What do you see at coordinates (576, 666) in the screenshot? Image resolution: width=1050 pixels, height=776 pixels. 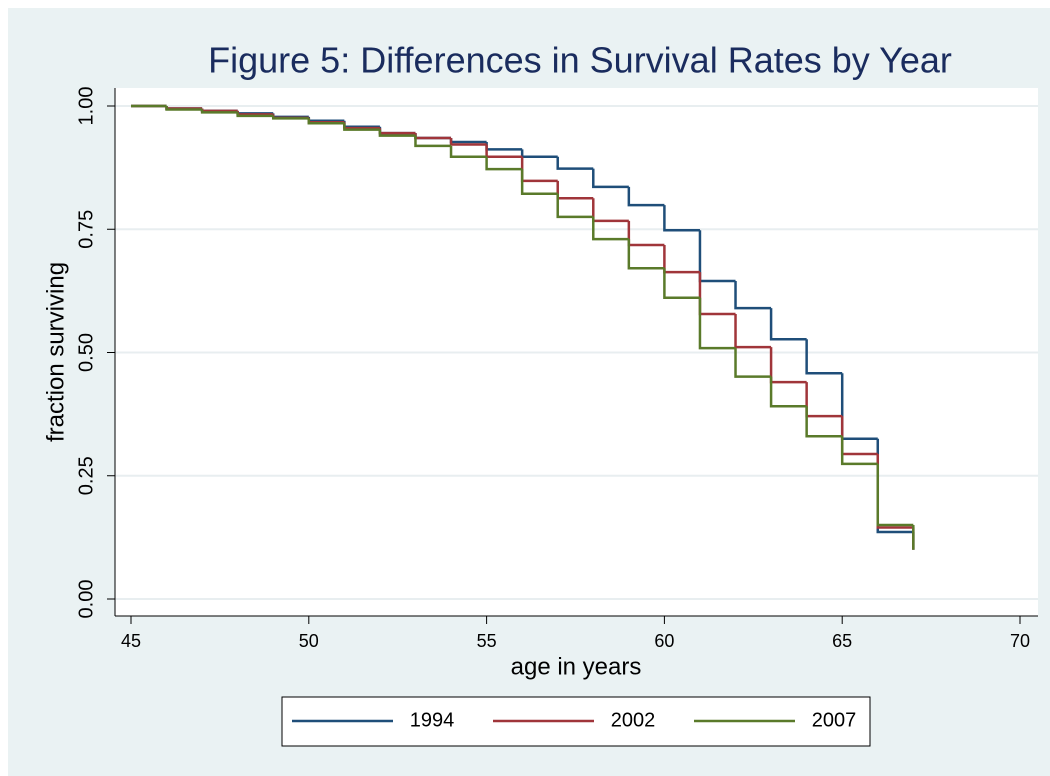 I see `x-axis-title: age in years` at bounding box center [576, 666].